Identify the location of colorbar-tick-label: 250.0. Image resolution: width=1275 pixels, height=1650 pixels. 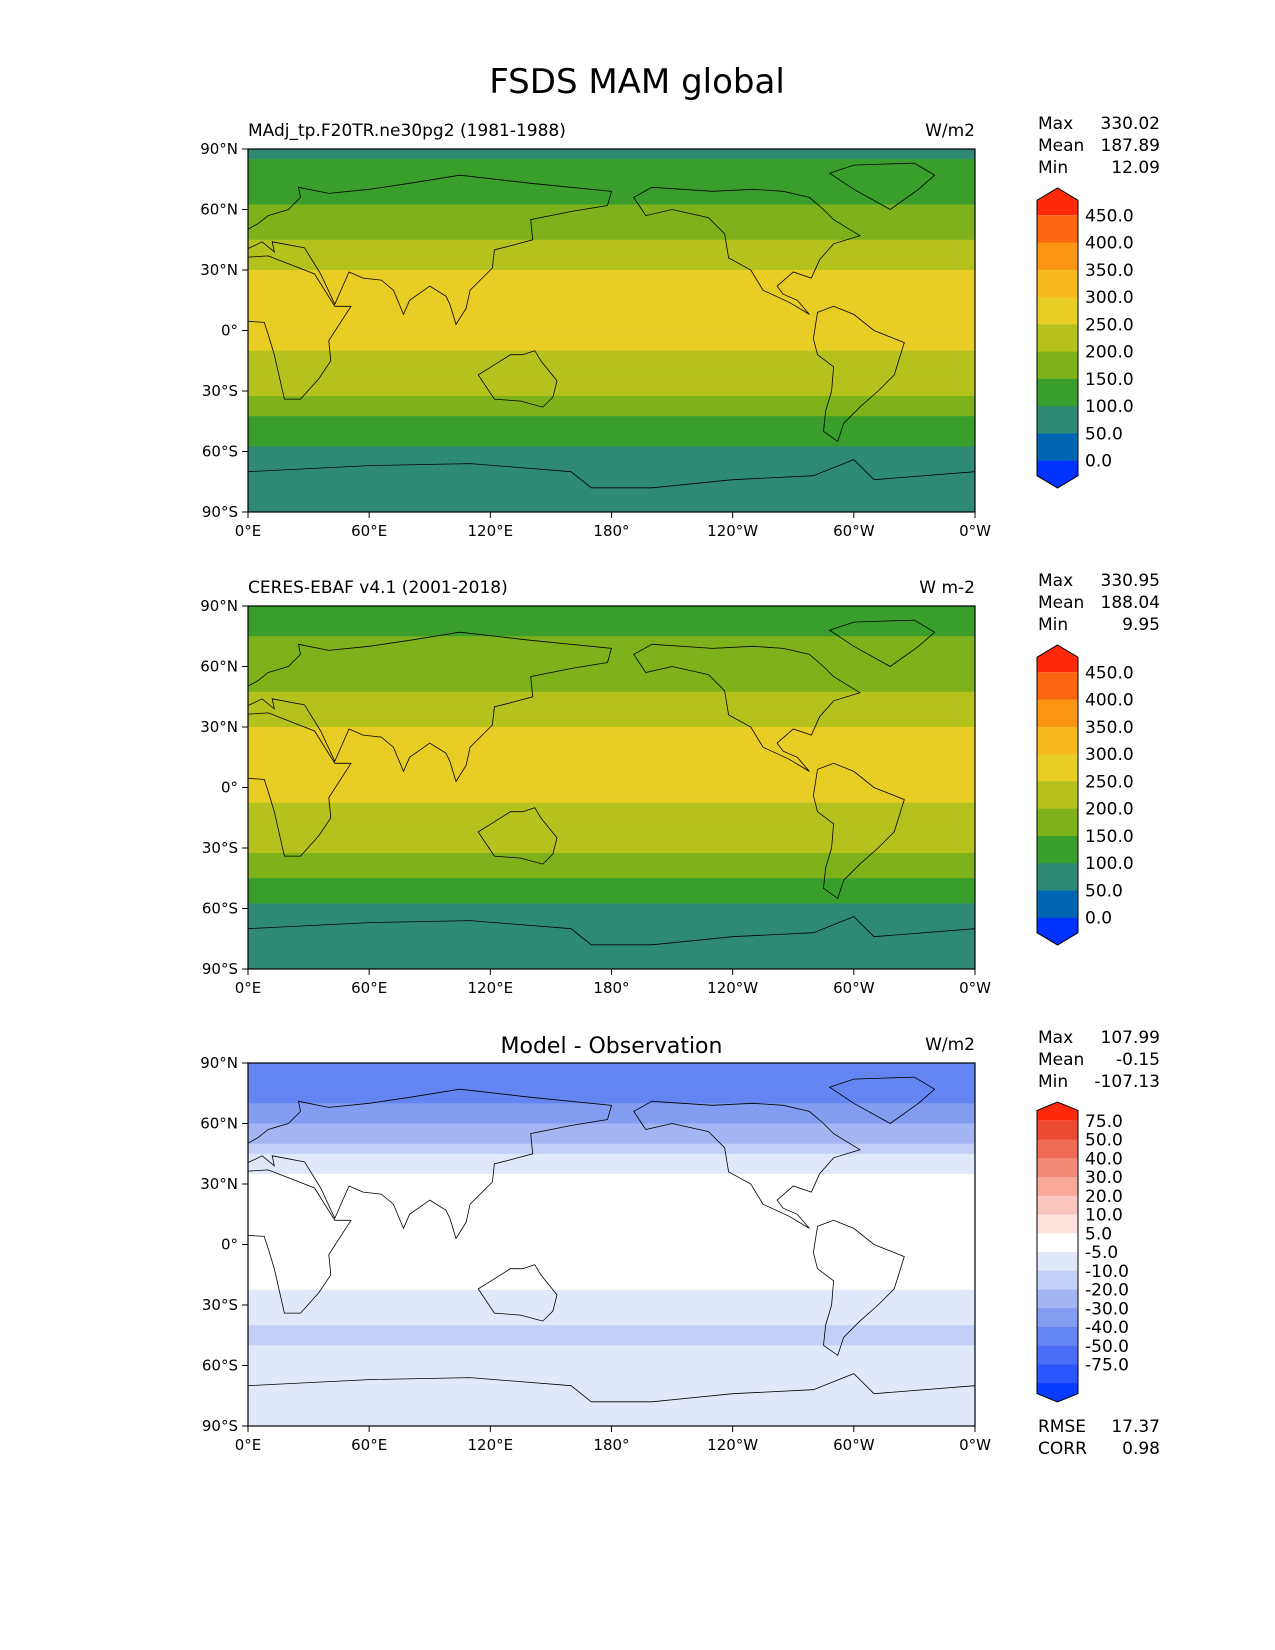
(1109, 325).